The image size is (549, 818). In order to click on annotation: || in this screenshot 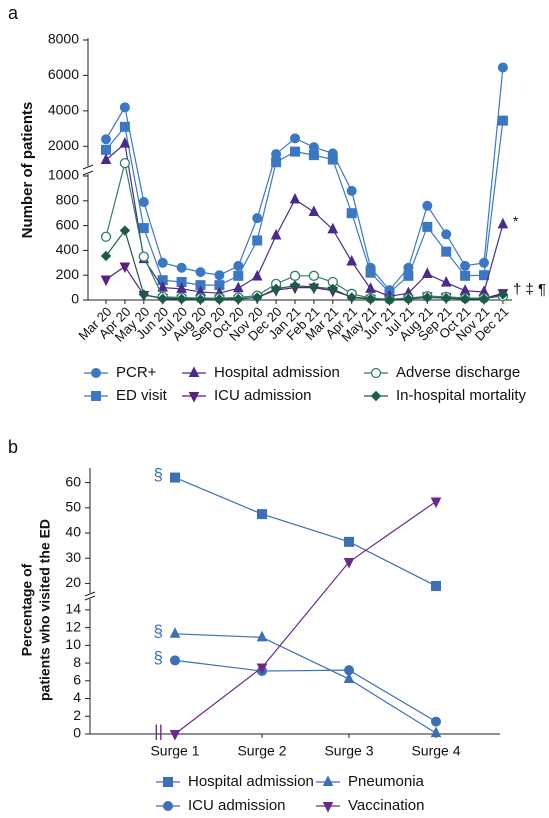, I will do `click(158, 730)`.